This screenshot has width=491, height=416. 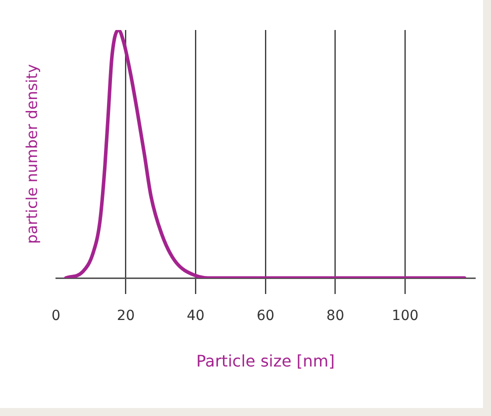 What do you see at coordinates (405, 316) in the screenshot?
I see `x-tick-label: 100` at bounding box center [405, 316].